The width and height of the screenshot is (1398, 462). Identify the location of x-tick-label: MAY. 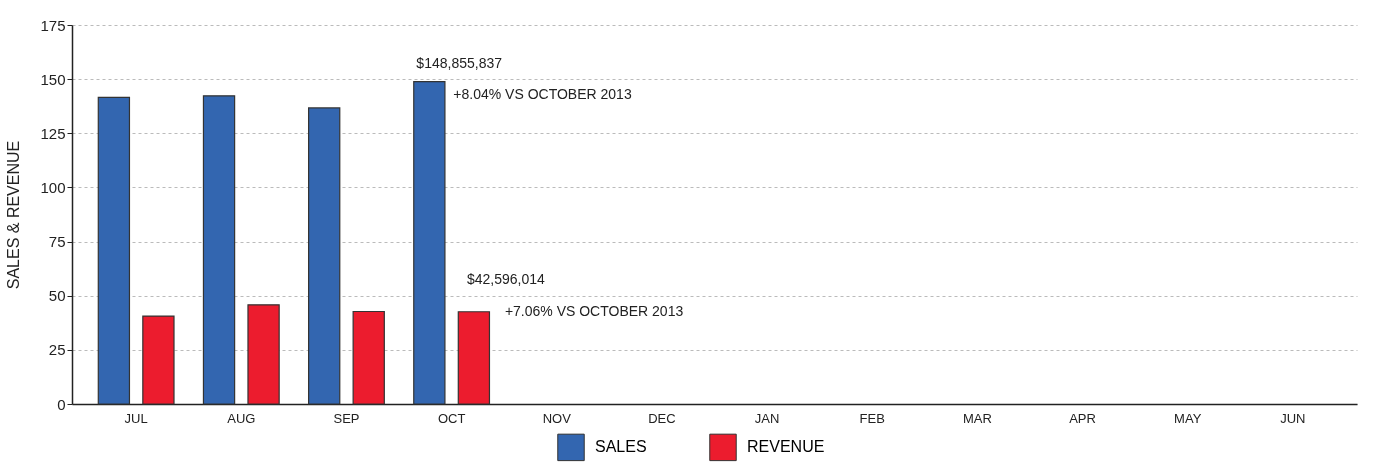
(1188, 418).